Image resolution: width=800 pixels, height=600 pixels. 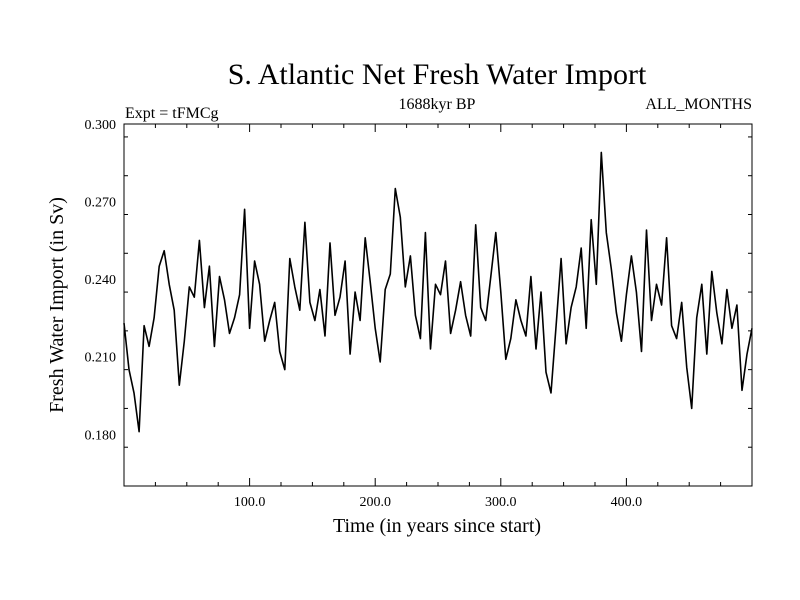 I want to click on x-tick-label: 100.0, so click(x=250, y=502).